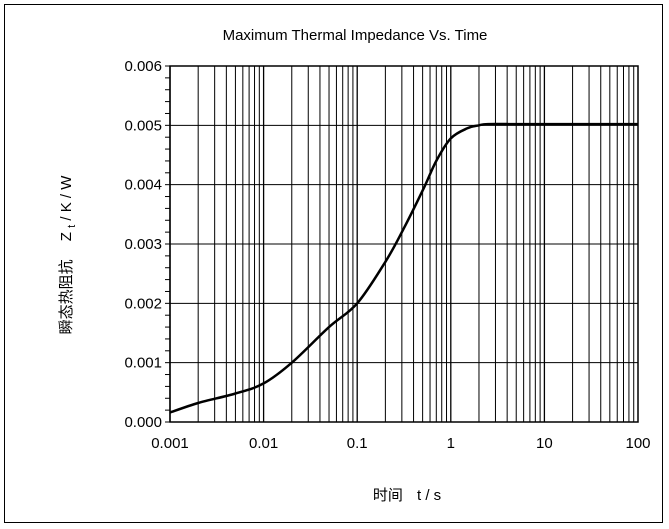 The width and height of the screenshot is (669, 529). What do you see at coordinates (170, 443) in the screenshot?
I see `x-tick-label: 0.001` at bounding box center [170, 443].